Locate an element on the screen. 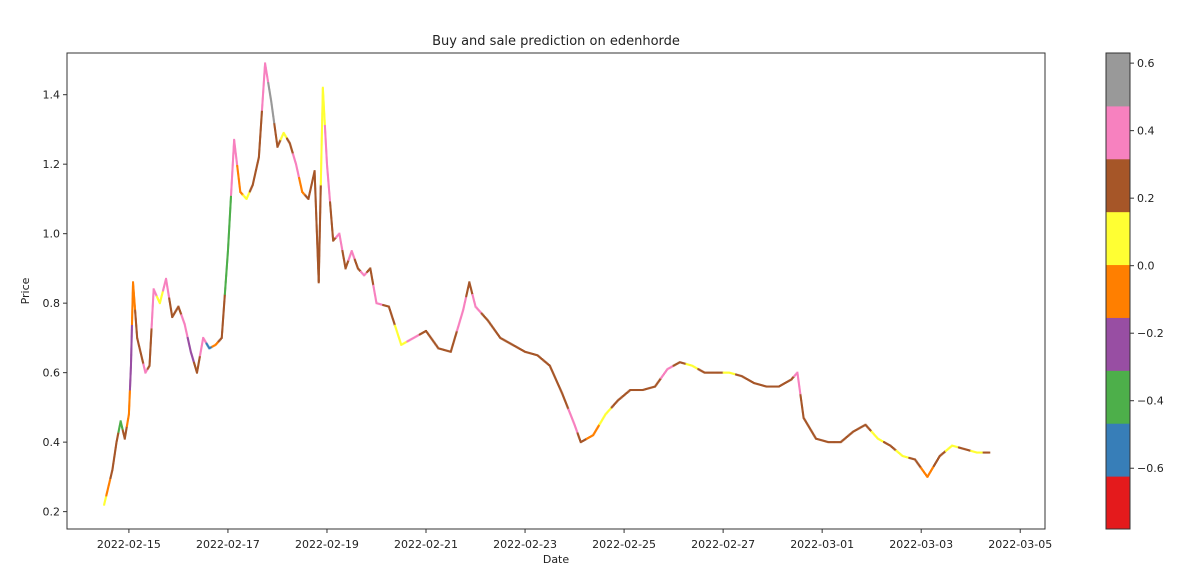 This screenshot has height=577, width=1200. y-tick-label: 1.4 is located at coordinates (52, 95).